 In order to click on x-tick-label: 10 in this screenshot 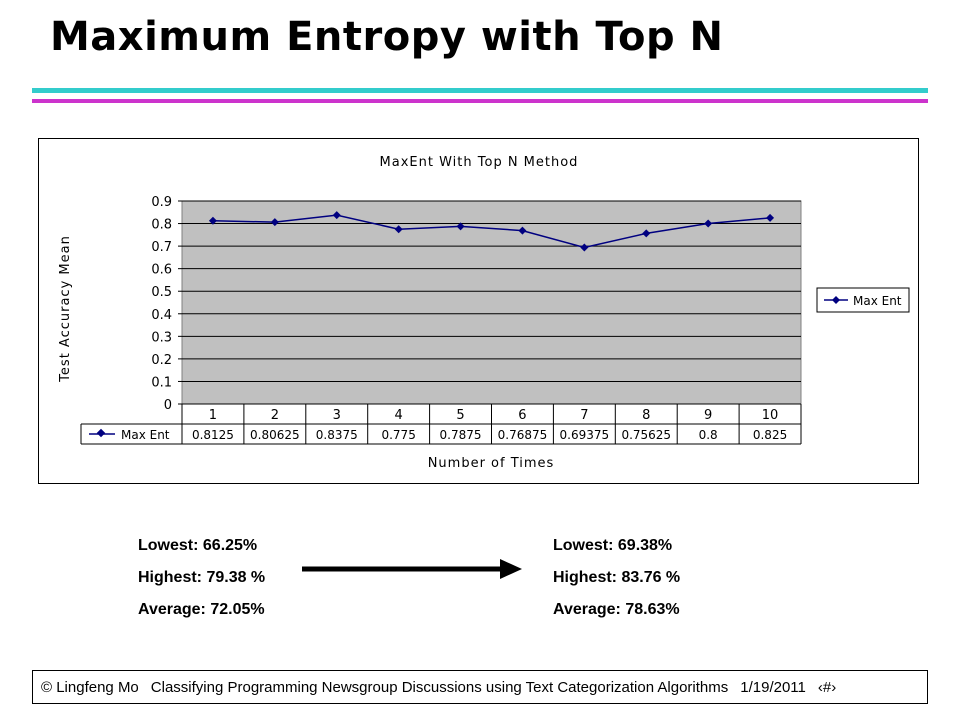, I will do `click(770, 415)`.